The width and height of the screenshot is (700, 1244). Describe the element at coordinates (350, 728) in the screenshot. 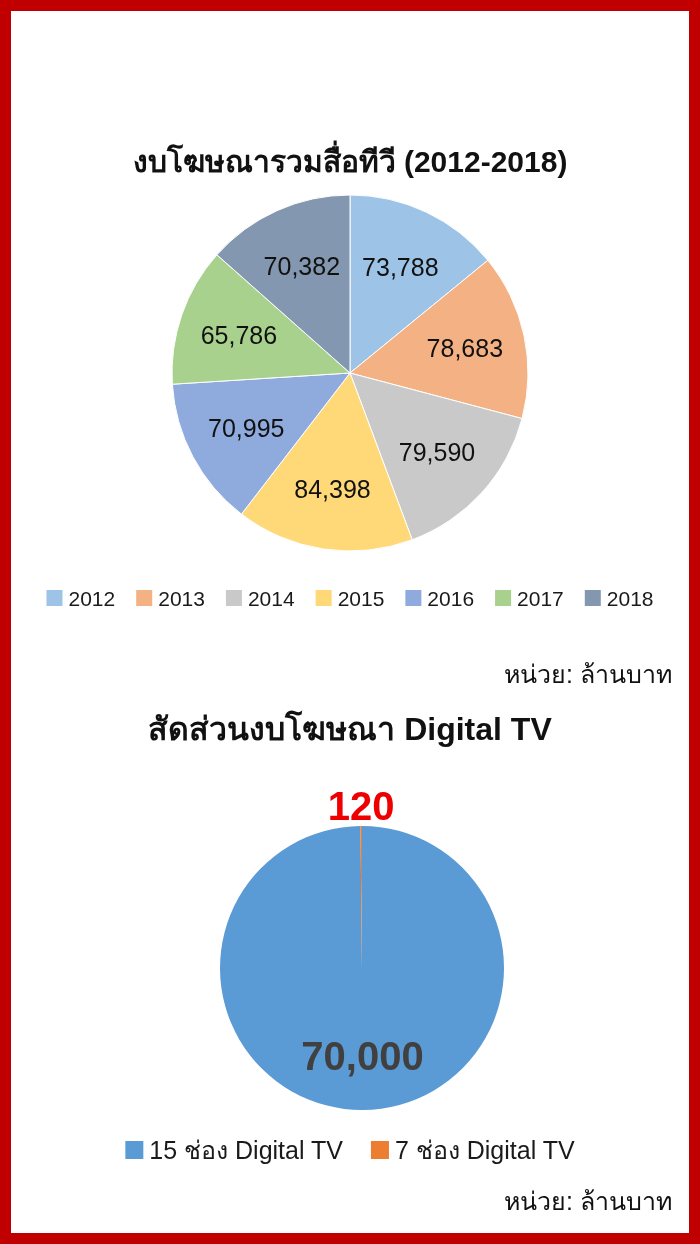

I see `chart-title: สัดส่วนงบโฆษณา Digital TV` at that location.